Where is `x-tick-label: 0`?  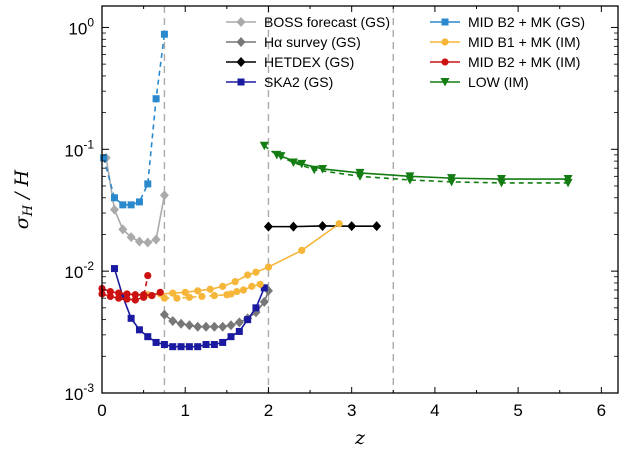 x-tick-label: 0 is located at coordinates (101, 410).